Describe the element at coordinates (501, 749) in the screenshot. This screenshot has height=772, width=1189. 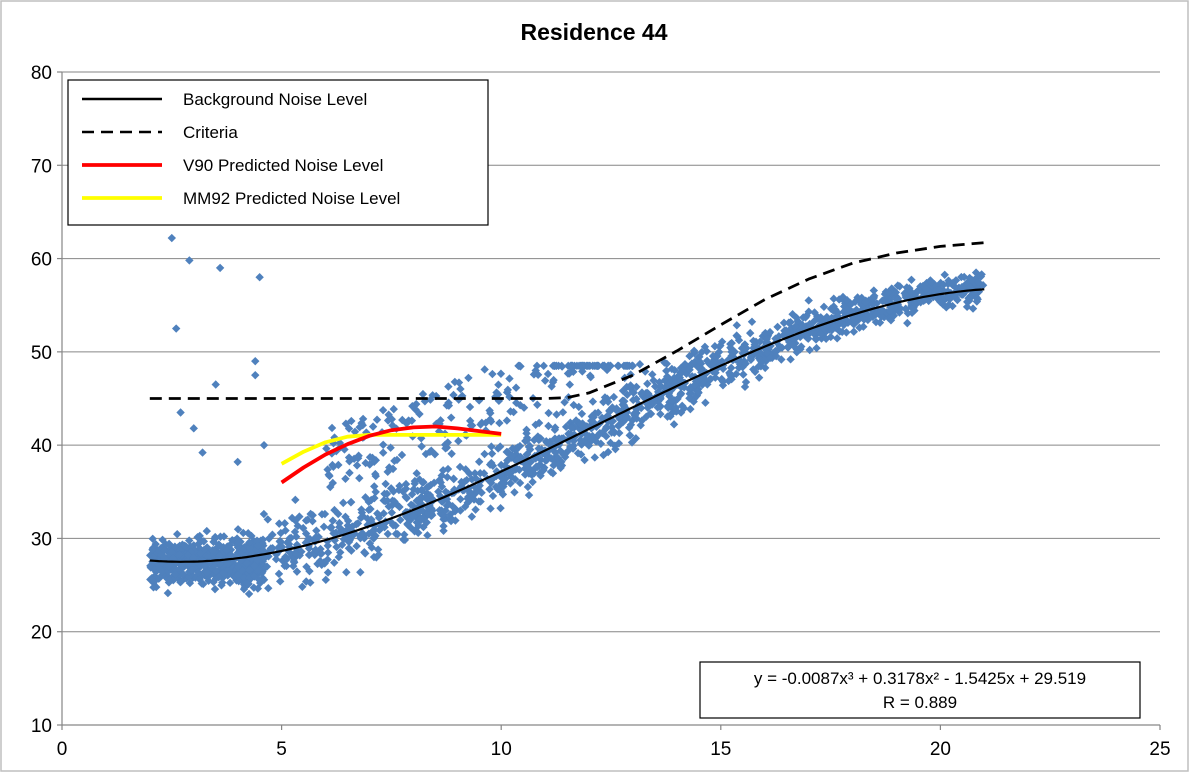
I see `x-tick-label: 10` at that location.